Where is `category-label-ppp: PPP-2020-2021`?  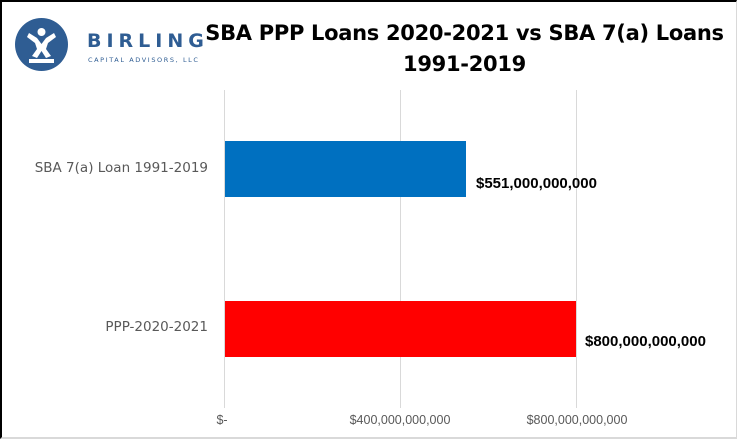
category-label-ppp: PPP-2020-2021 is located at coordinates (156, 327).